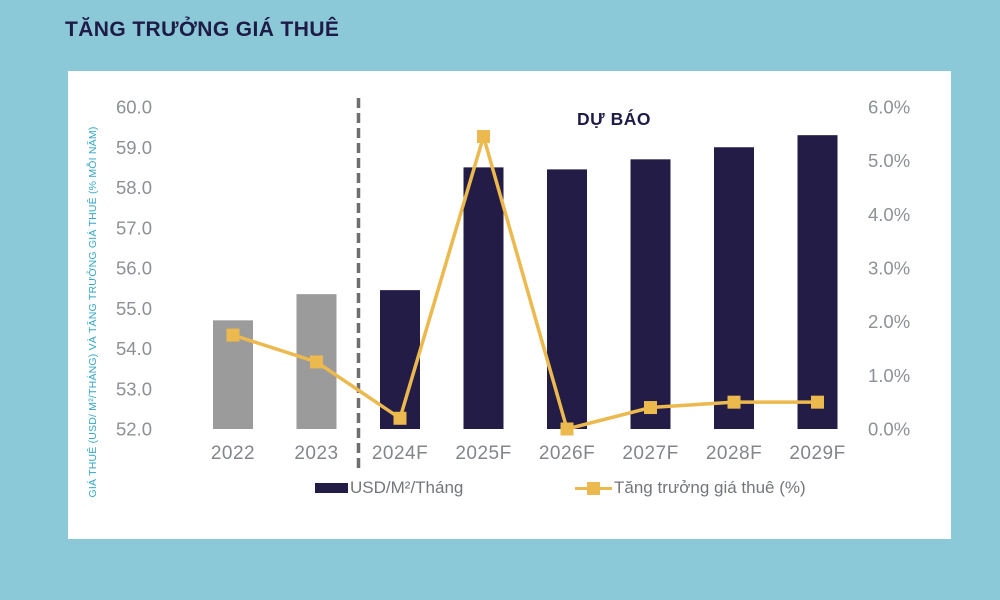 This screenshot has height=600, width=1000. I want to click on legend-bar-label: USD/M²/Tháng, so click(407, 487).